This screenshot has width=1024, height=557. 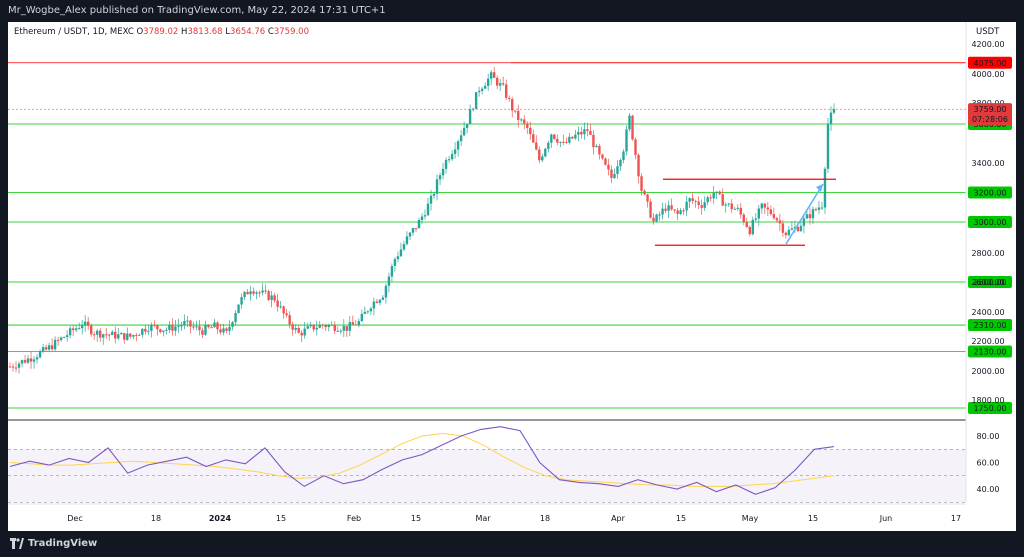 I want to click on legend-high: 3813.68, so click(x=205, y=32).